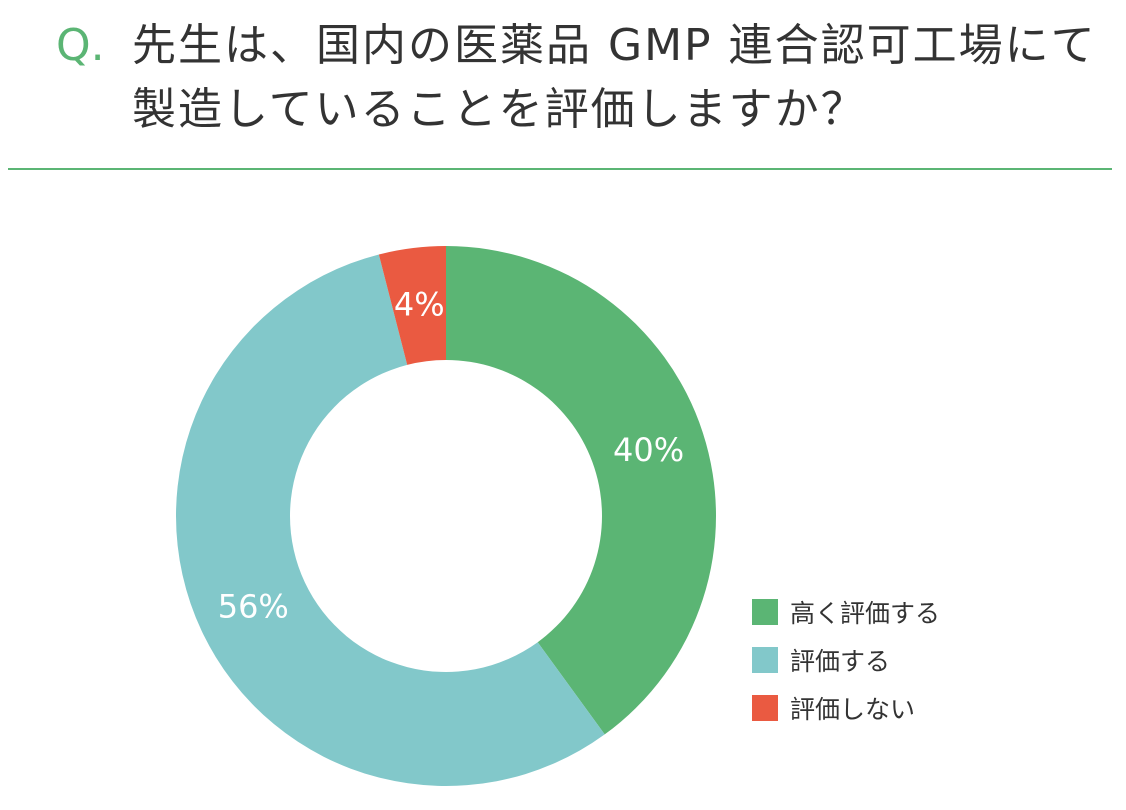 This screenshot has width=1126, height=810. What do you see at coordinates (853, 709) in the screenshot?
I see `legend-label-negative: 評価しない` at bounding box center [853, 709].